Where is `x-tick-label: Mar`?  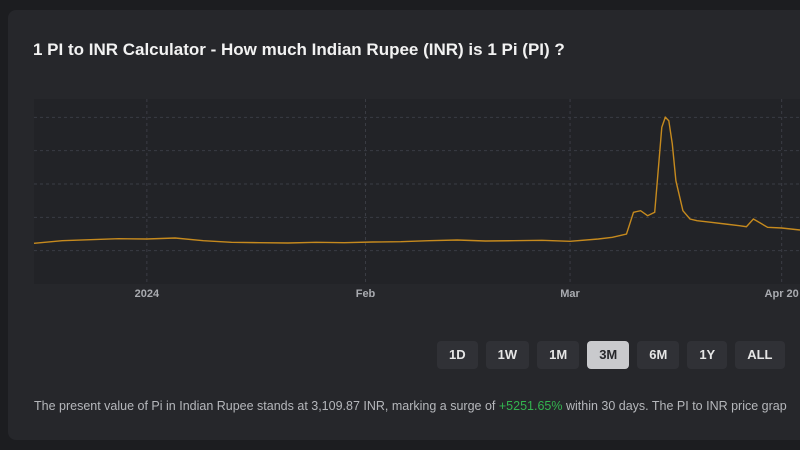
x-tick-label: Mar is located at coordinates (570, 294).